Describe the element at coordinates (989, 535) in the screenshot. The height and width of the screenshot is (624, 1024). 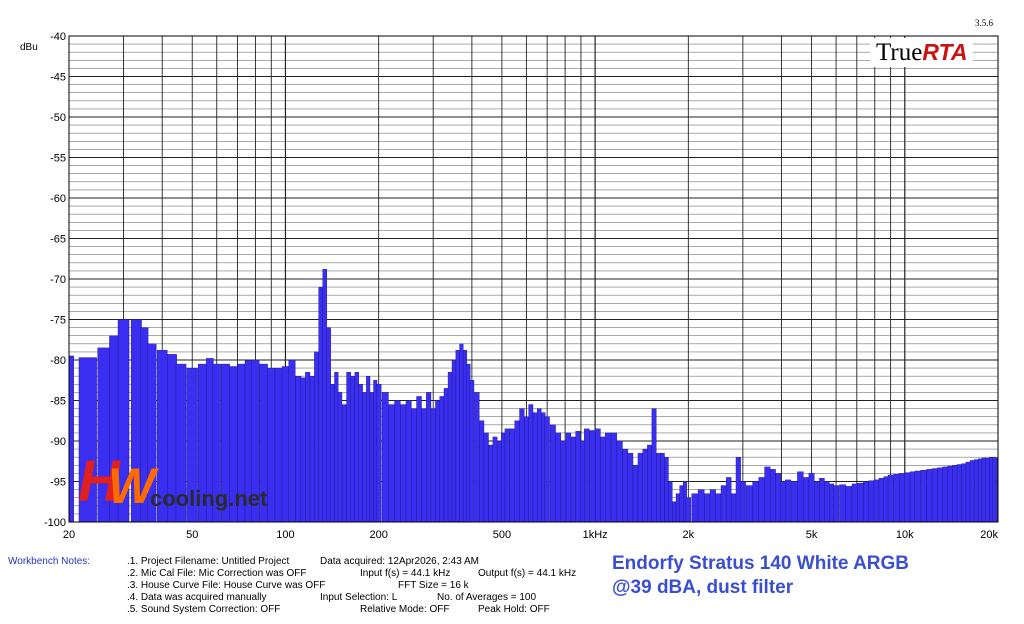
I see `x-tick-label: 20k` at that location.